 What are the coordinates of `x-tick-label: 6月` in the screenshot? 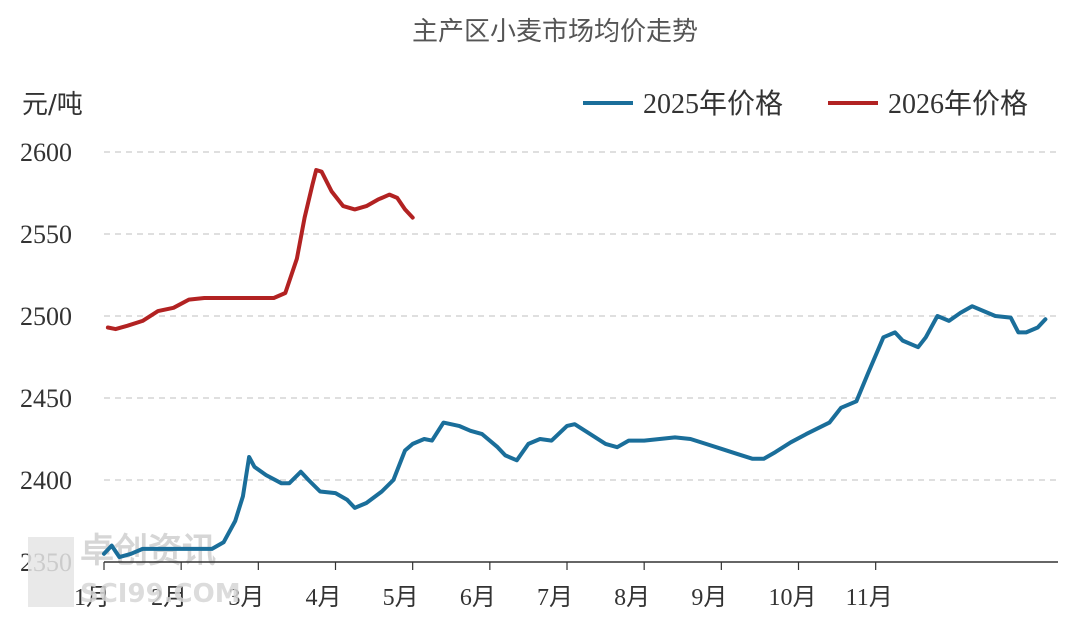 It's located at (478, 598).